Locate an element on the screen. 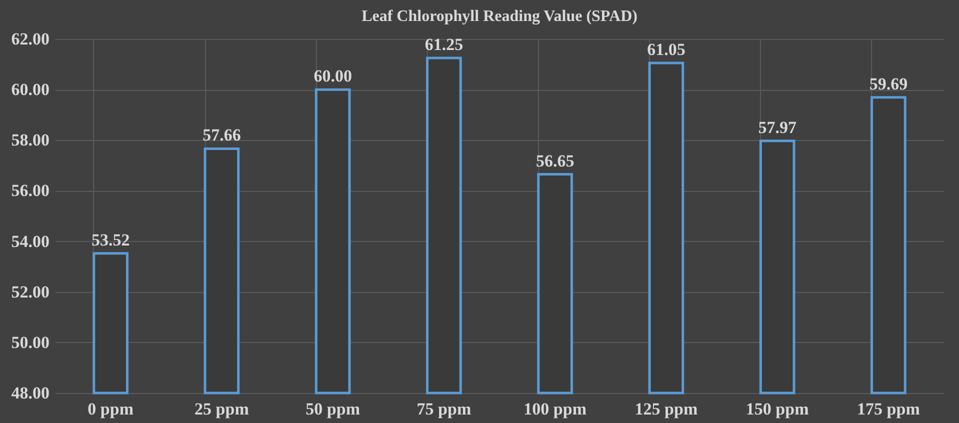 This screenshot has height=423, width=959. y-tick-label: 56.00 is located at coordinates (30, 190).